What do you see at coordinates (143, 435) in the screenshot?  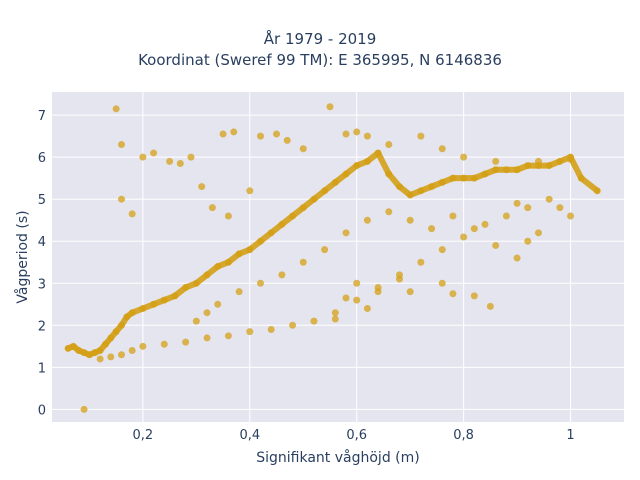 I see `x-tick-label: 0,2` at bounding box center [143, 435].